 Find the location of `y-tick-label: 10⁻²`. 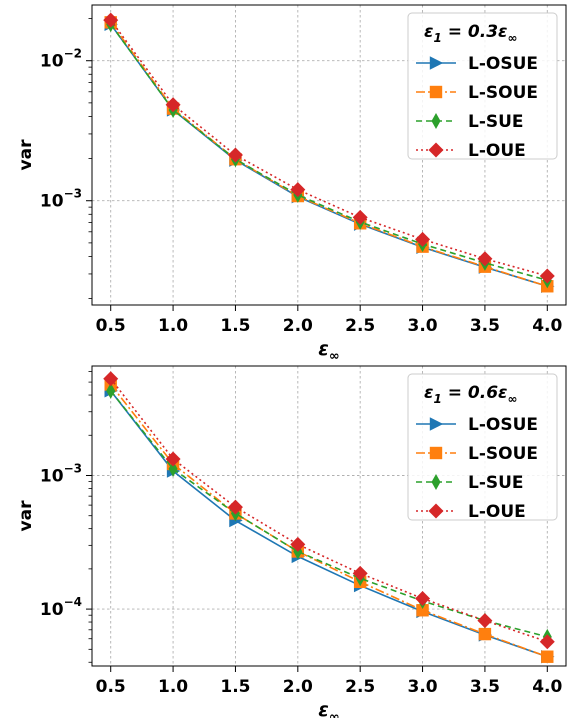

y-tick-label: 10⁻² is located at coordinates (61, 59).